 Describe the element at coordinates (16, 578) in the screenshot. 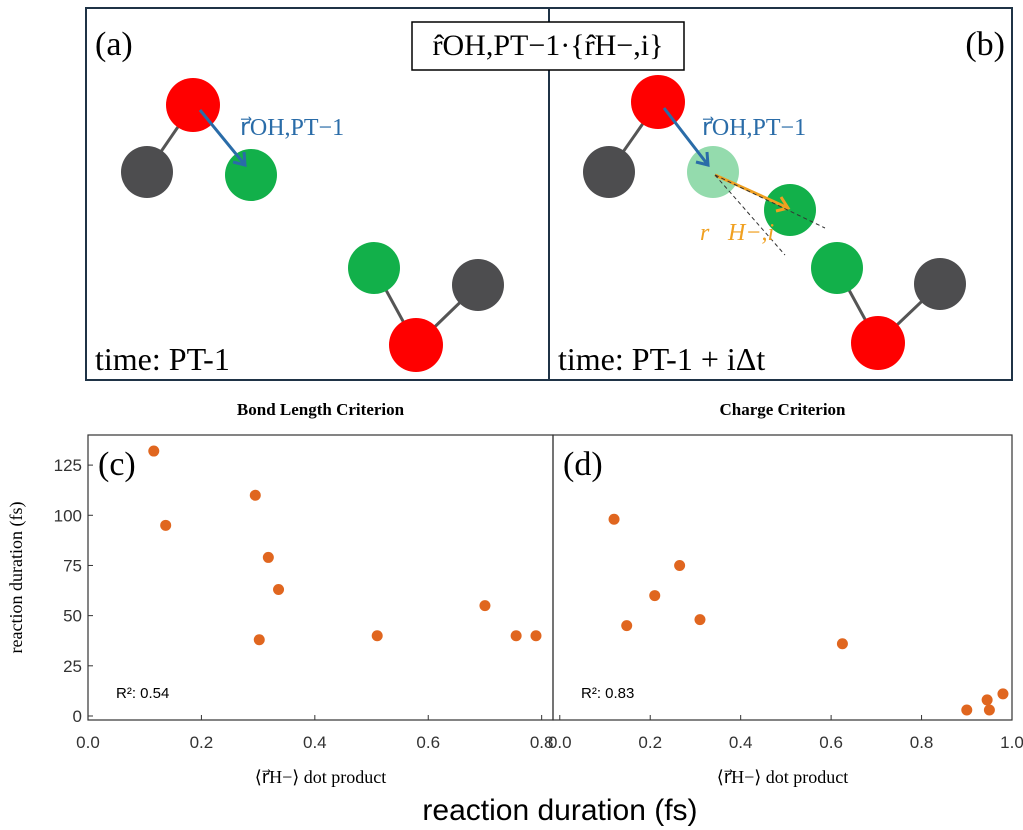

I see `y-axis-label: reaction duration (fs)` at that location.